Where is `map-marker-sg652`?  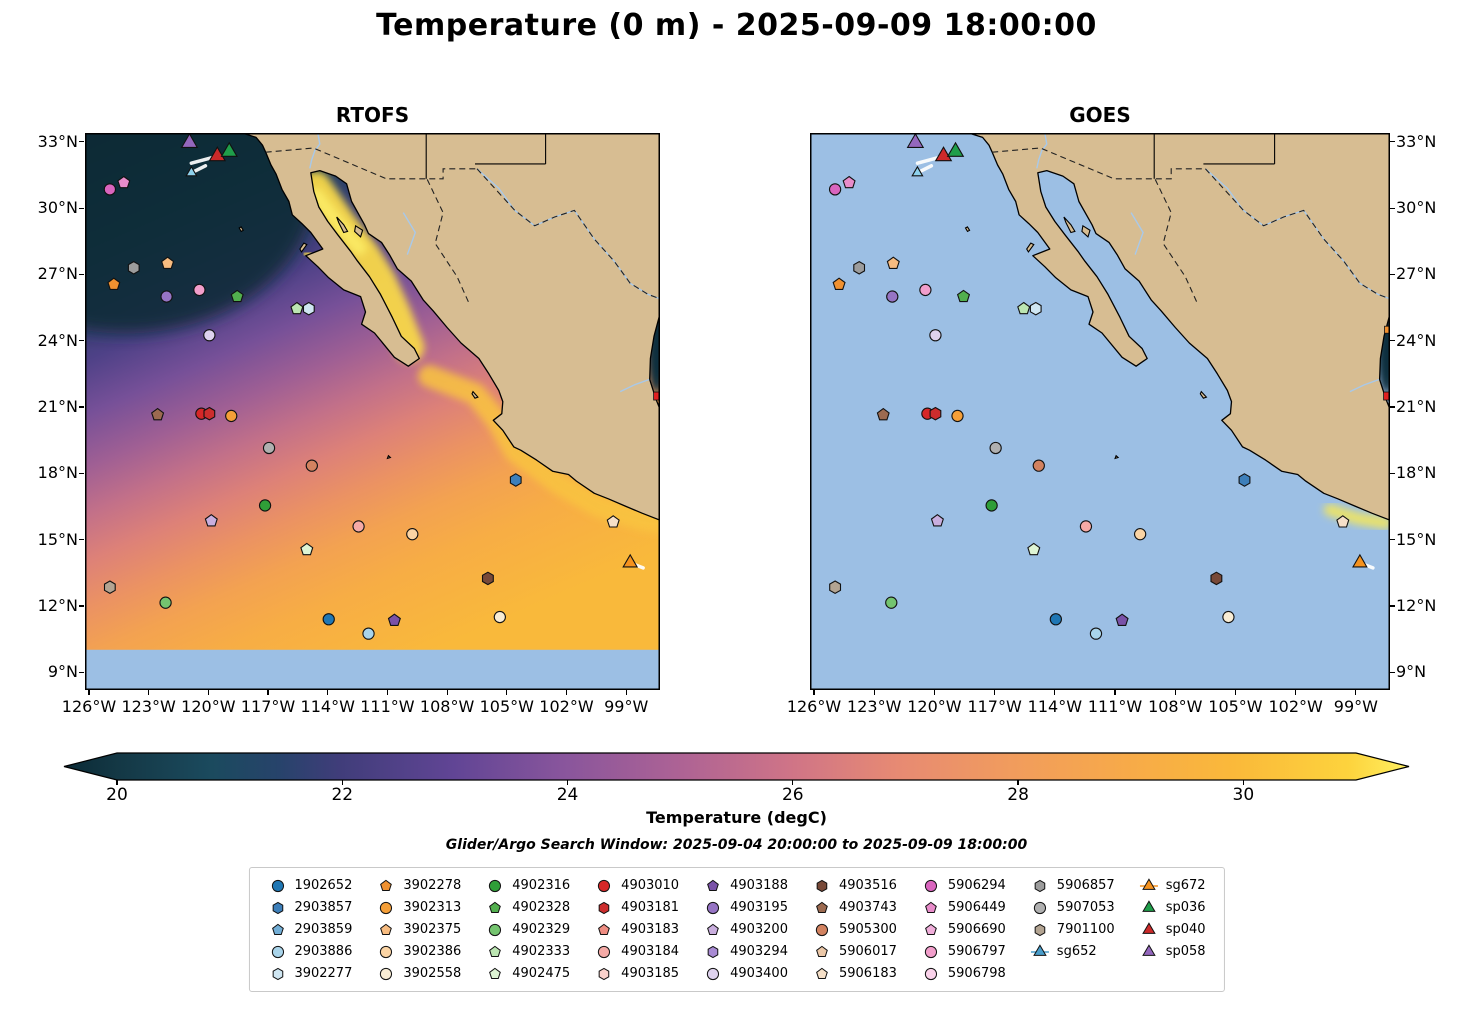
map-marker-sg652 is located at coordinates (191, 171).